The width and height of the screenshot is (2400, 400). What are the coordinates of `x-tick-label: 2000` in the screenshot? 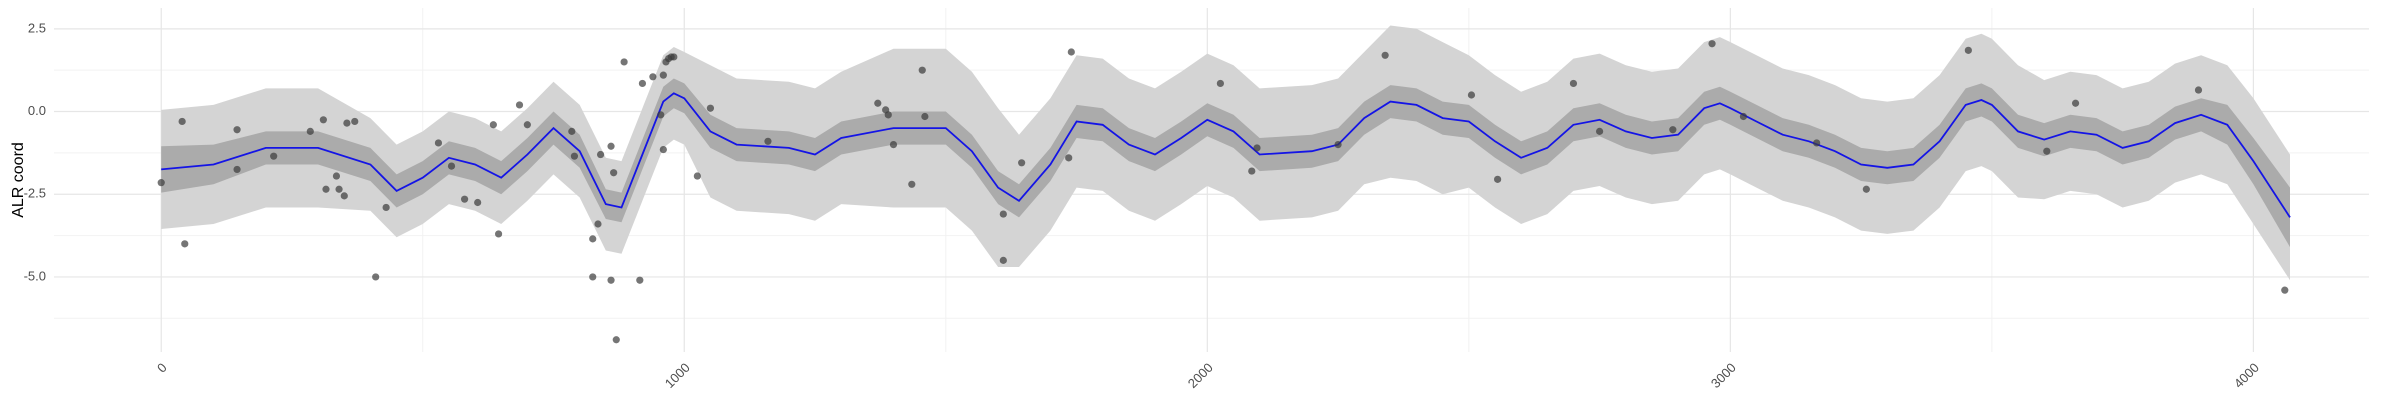 It's located at (1200, 375).